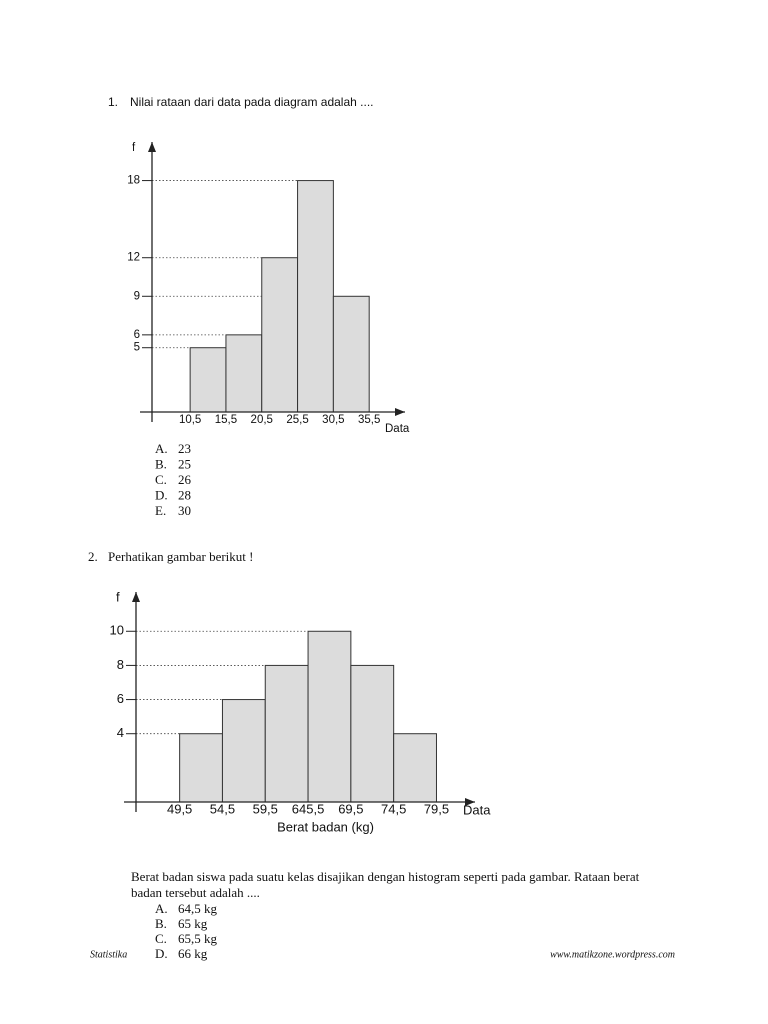 The image size is (768, 1024). Describe the element at coordinates (198, 908) in the screenshot. I see `option-text: 64,5 kg` at that location.